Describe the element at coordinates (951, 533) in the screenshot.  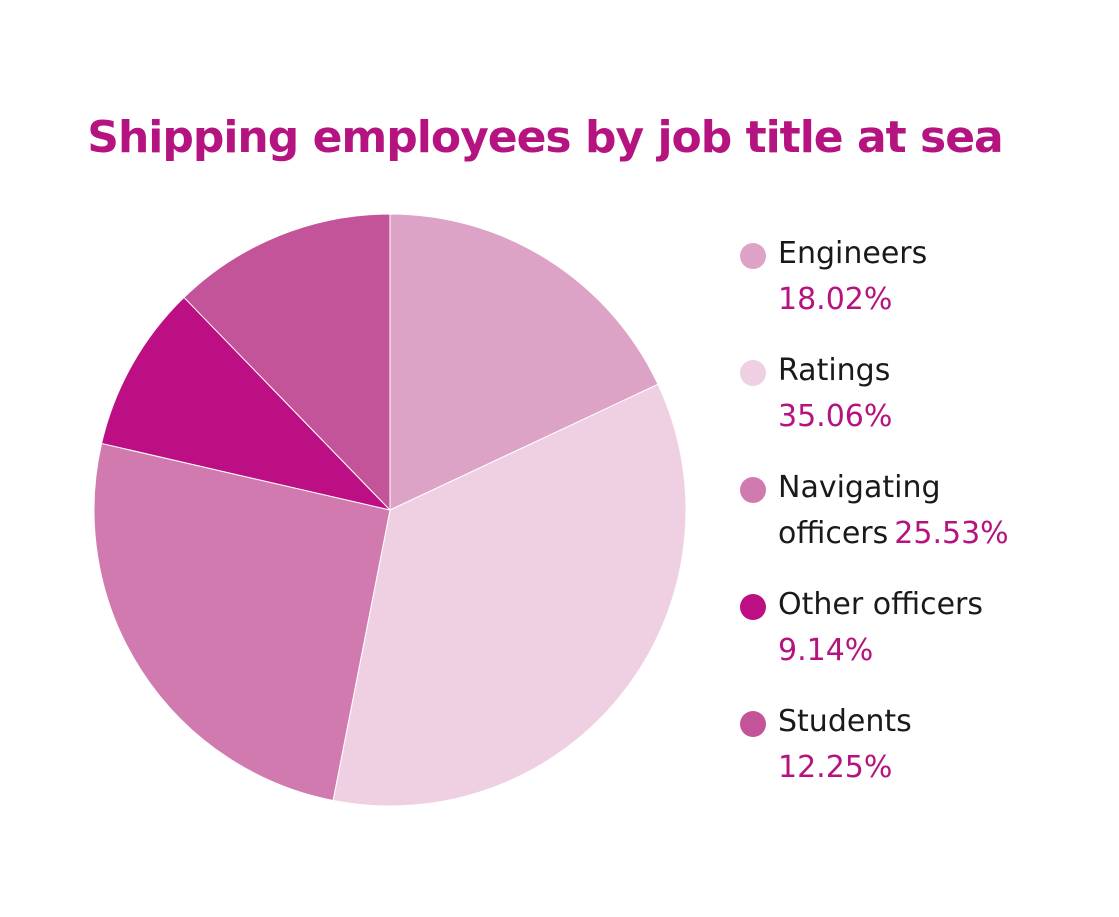
I see `legend-value: 25.53%` at that location.